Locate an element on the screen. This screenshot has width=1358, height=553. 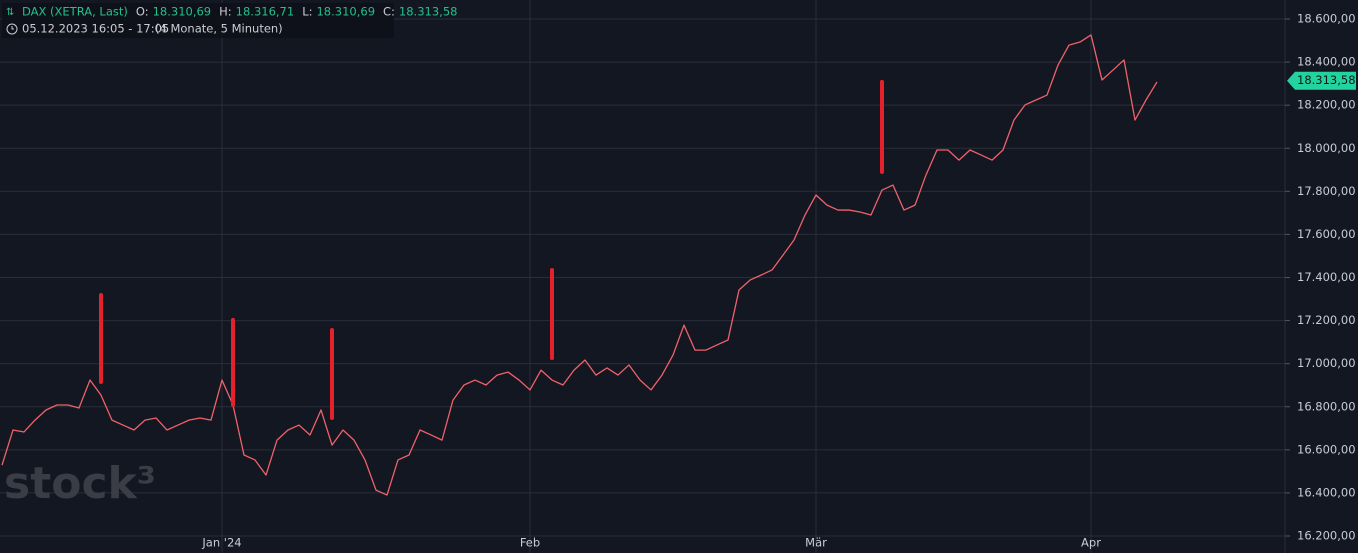
ohlc-key: O: is located at coordinates (142, 12).